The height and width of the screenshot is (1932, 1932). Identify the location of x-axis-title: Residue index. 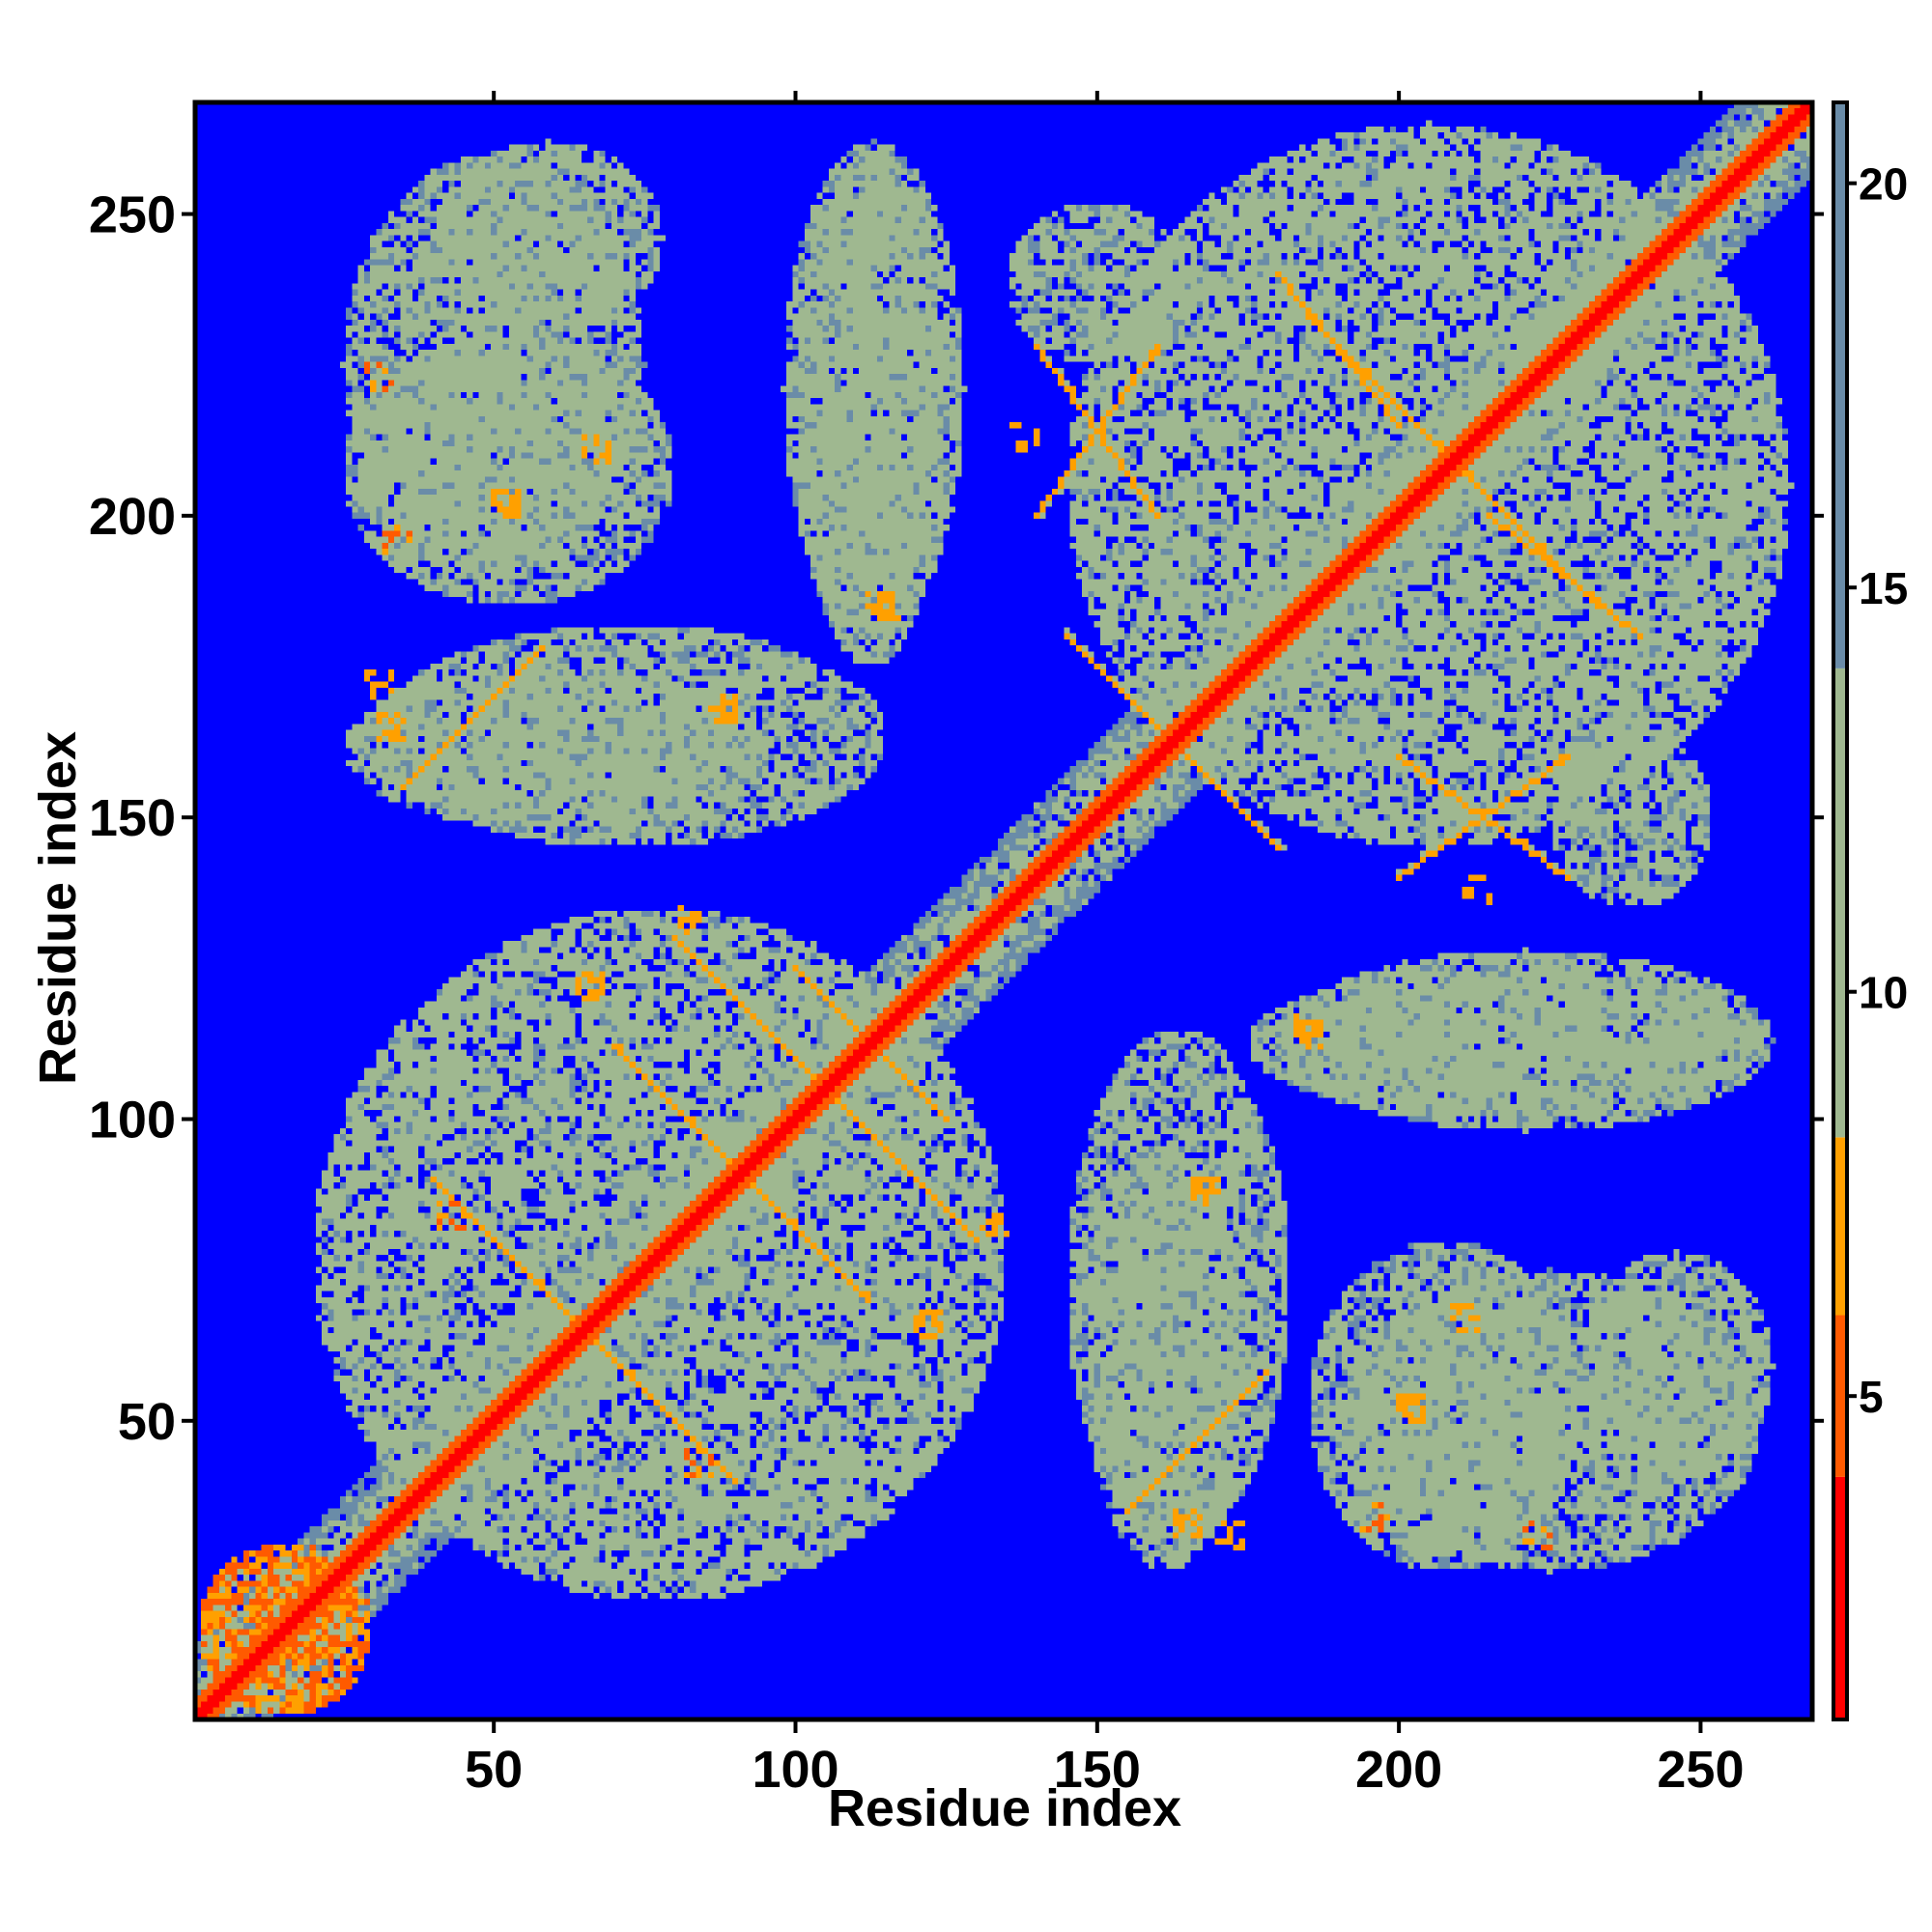
(1005, 1808).